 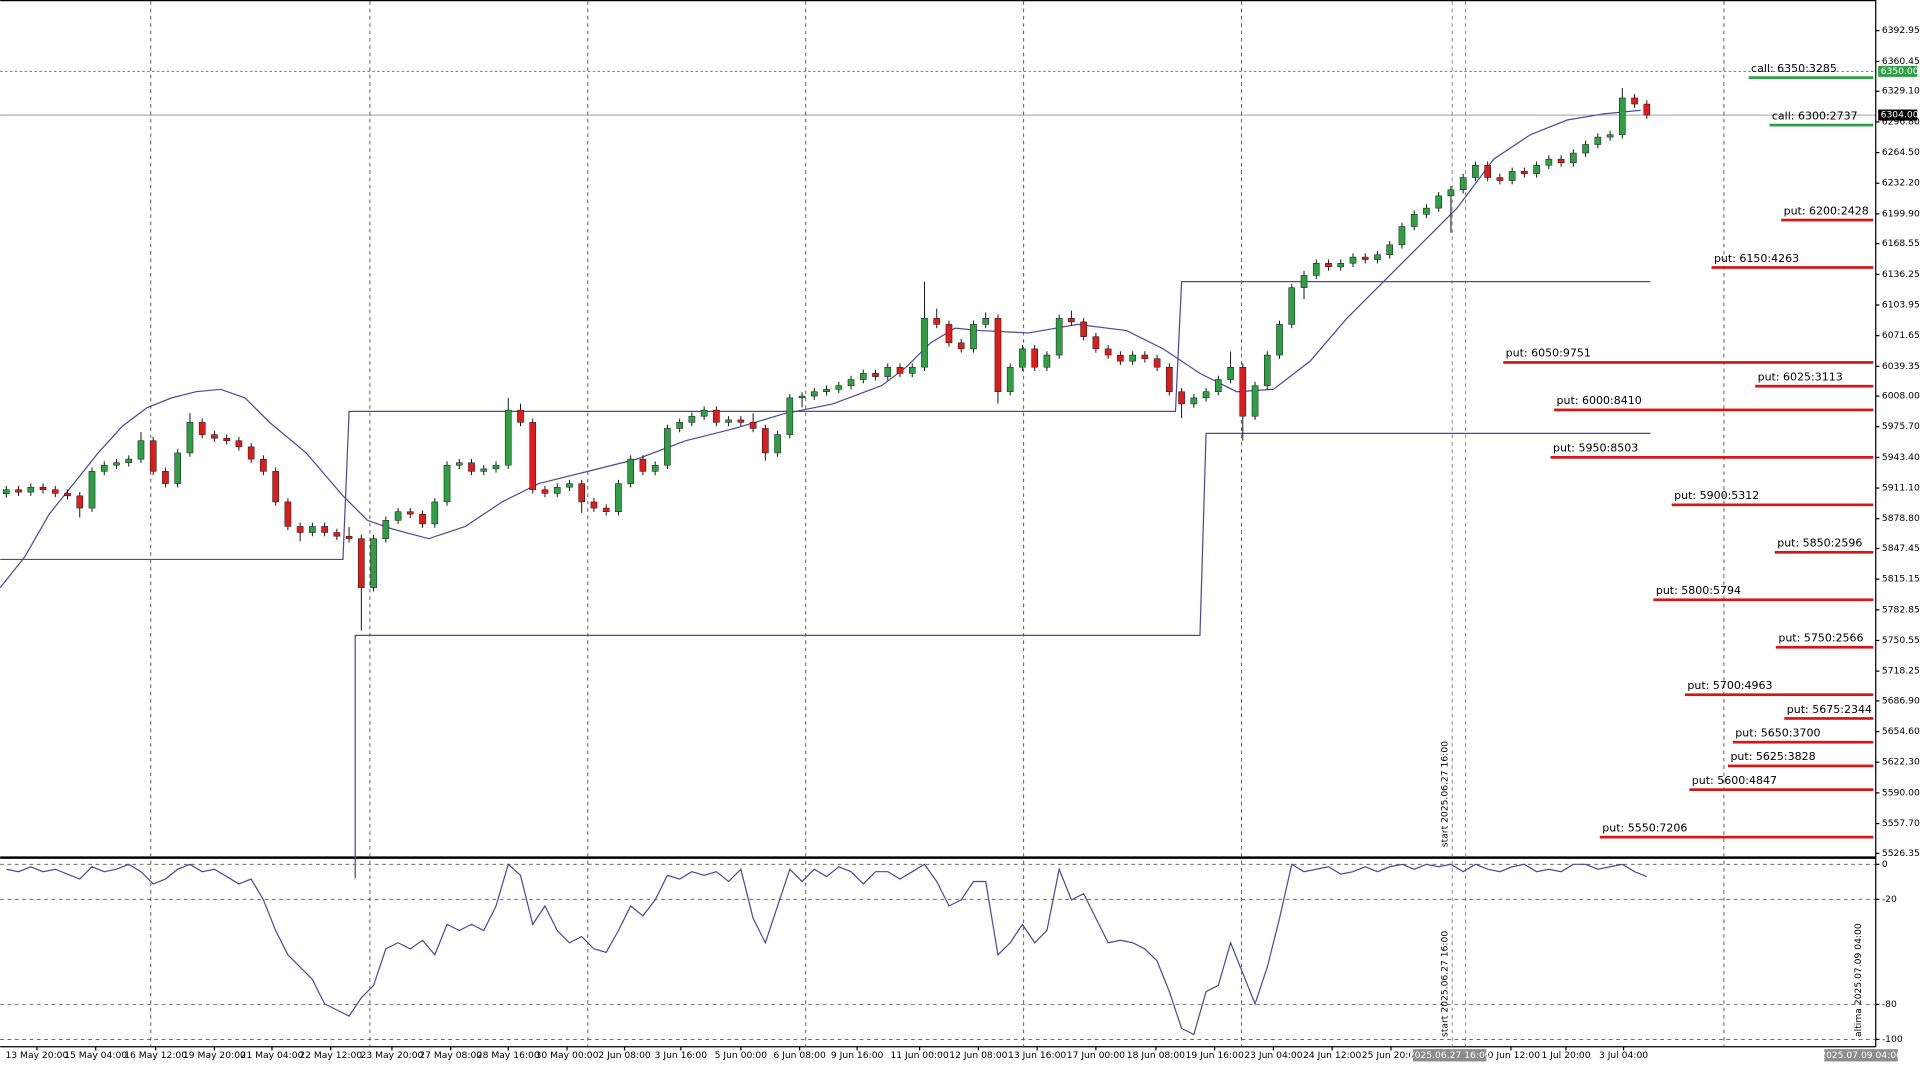 I want to click on x-tick-label: 19 May 20:00, so click(x=214, y=1055).